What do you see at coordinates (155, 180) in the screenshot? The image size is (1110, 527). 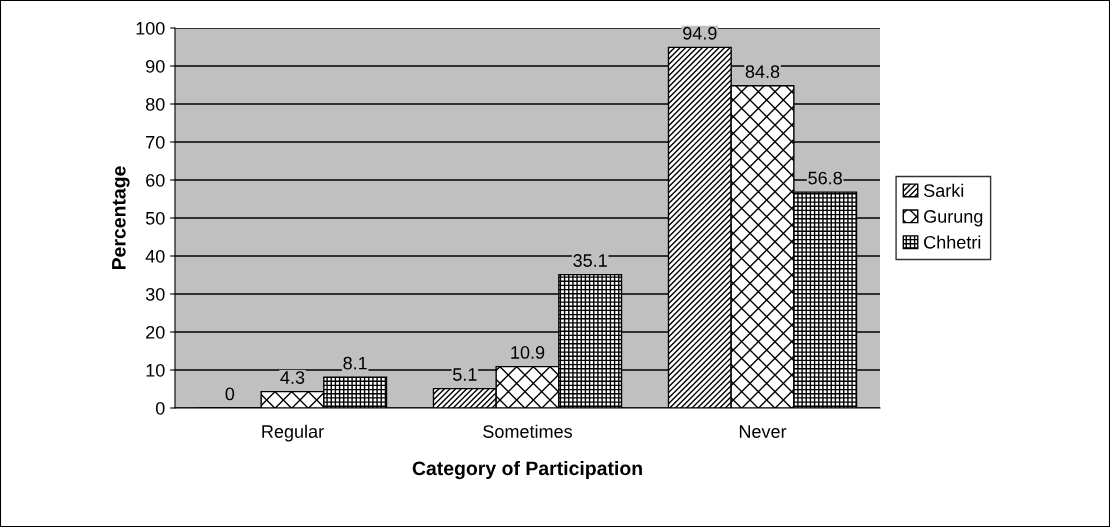 I see `y-tick-label: 60` at bounding box center [155, 180].